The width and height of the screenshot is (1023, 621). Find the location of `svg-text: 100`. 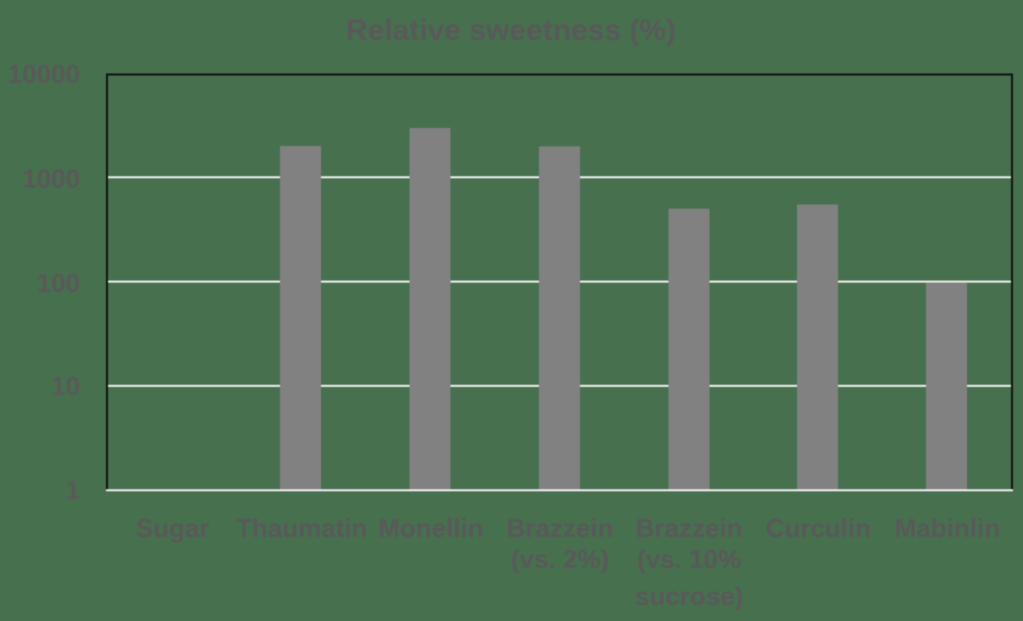

svg-text: 100 is located at coordinates (58, 283).